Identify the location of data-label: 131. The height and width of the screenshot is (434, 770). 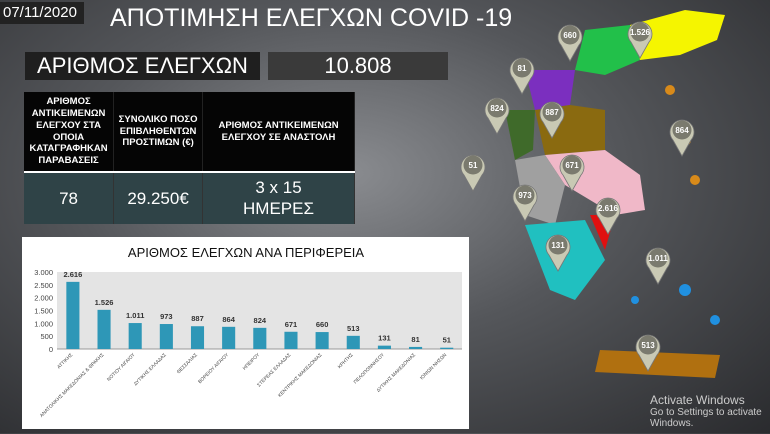
(384, 338).